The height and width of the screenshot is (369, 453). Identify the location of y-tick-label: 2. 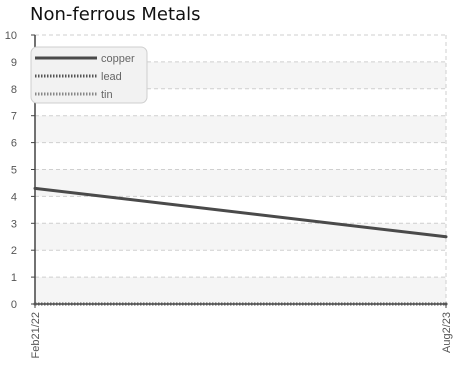
(14, 251).